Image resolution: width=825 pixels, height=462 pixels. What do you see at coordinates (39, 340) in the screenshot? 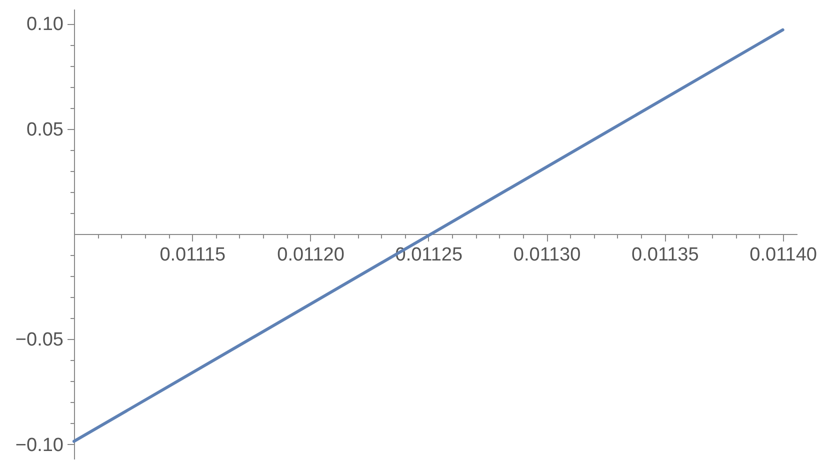
I see `y-tick-label: −0.05` at bounding box center [39, 340].